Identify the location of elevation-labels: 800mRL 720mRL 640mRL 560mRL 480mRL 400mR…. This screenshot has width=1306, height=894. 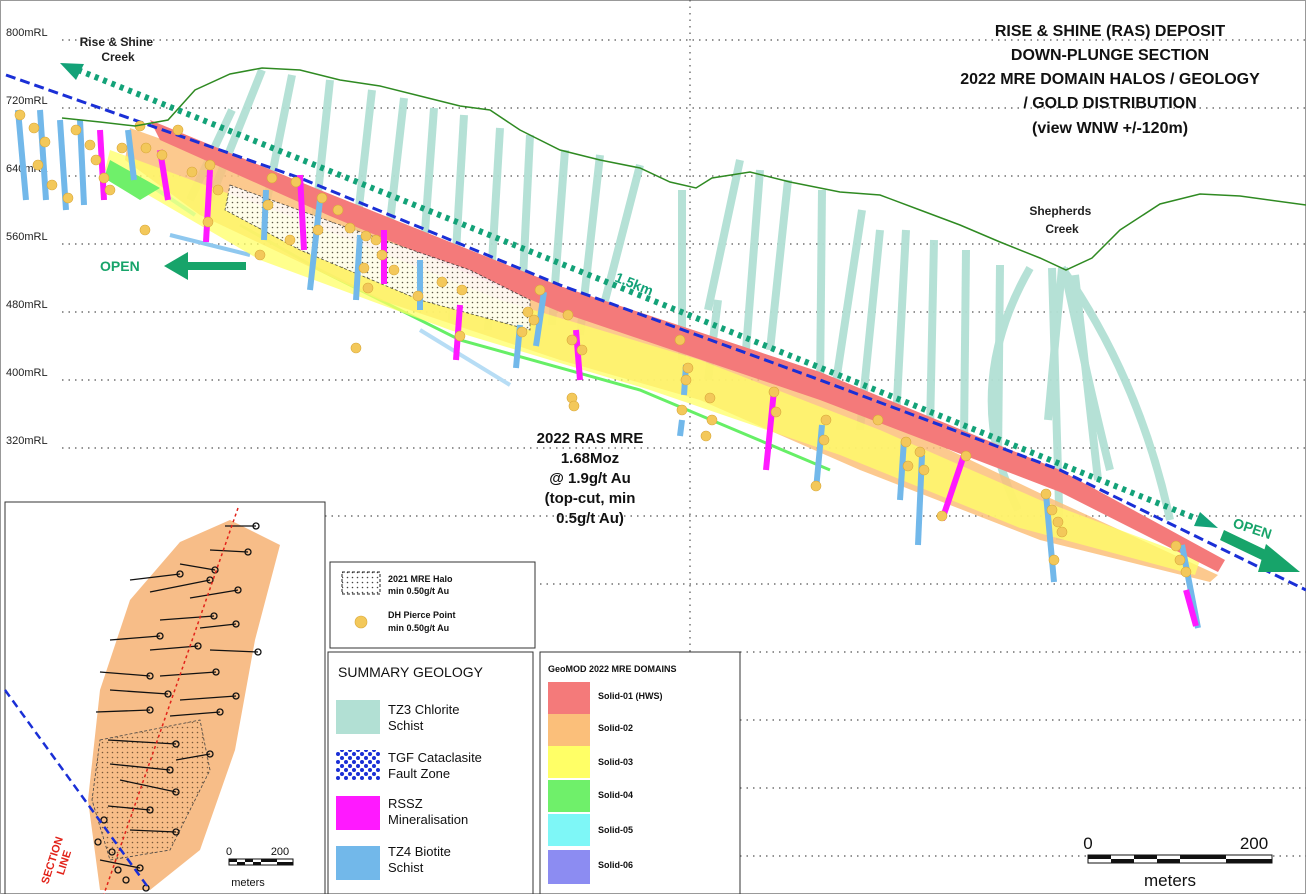
(27, 237).